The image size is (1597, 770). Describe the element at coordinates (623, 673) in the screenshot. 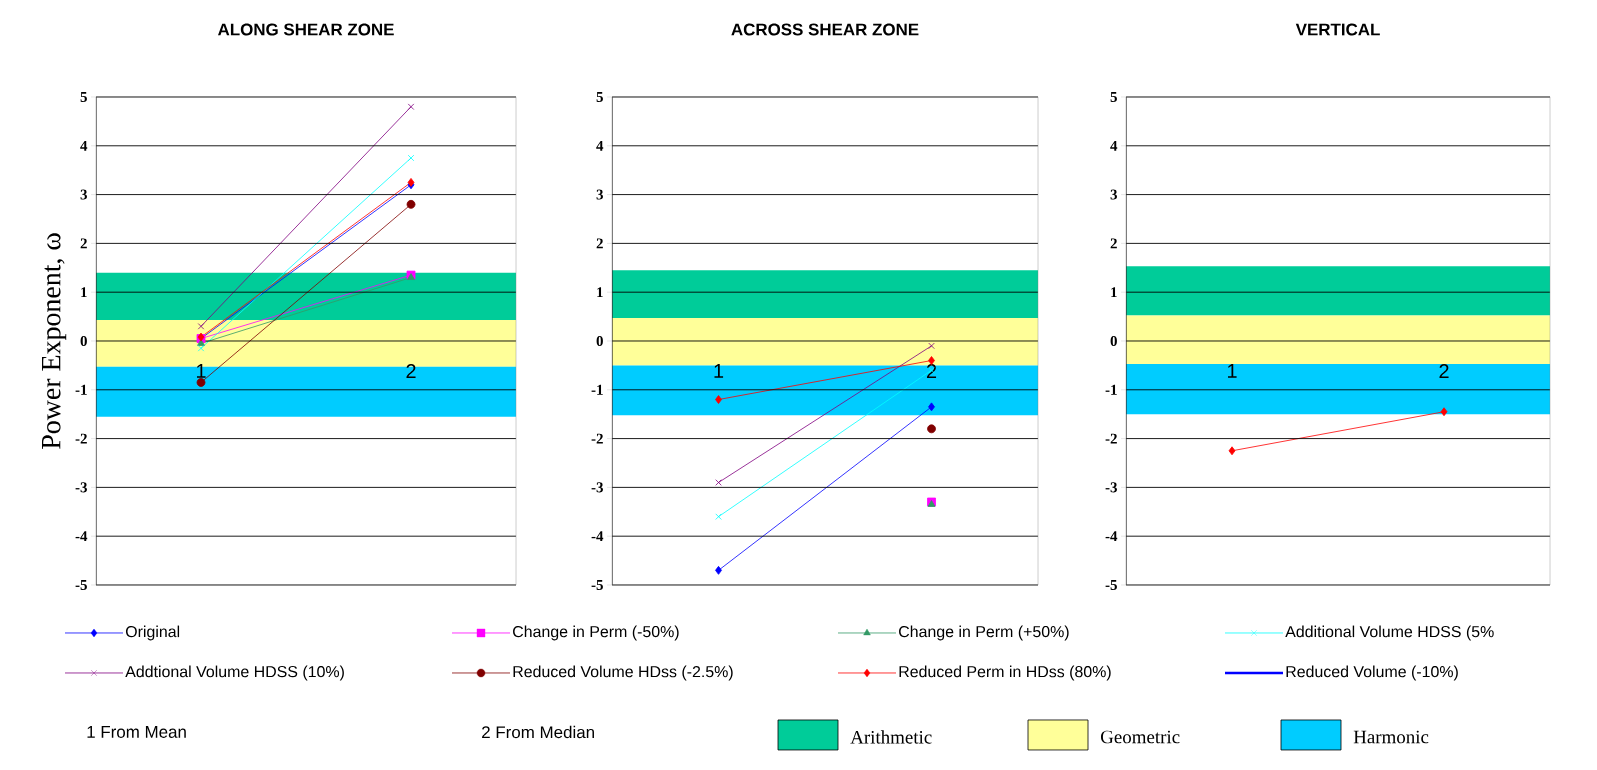

I see `legend-label: Reduced Volume HDss (-2.5%)` at that location.